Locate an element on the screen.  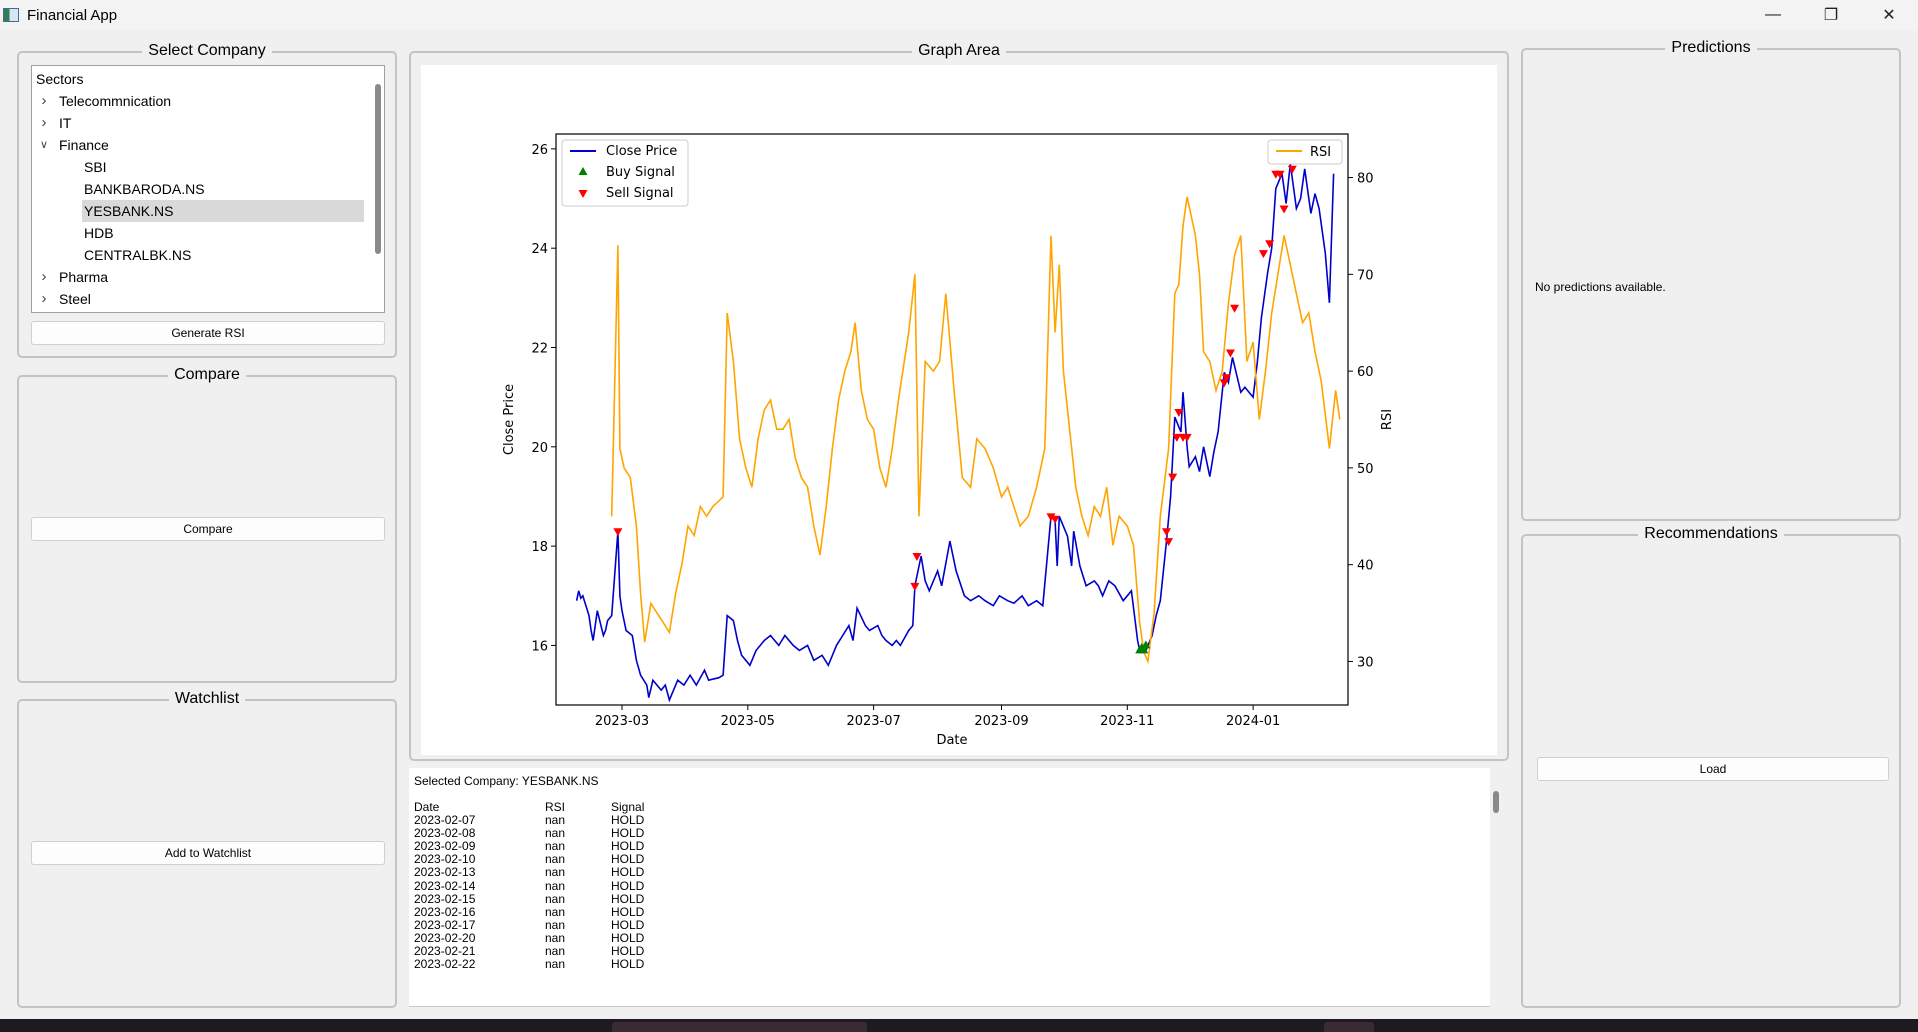
predictions-group: Predictions No predictions available. is located at coordinates (1711, 280).